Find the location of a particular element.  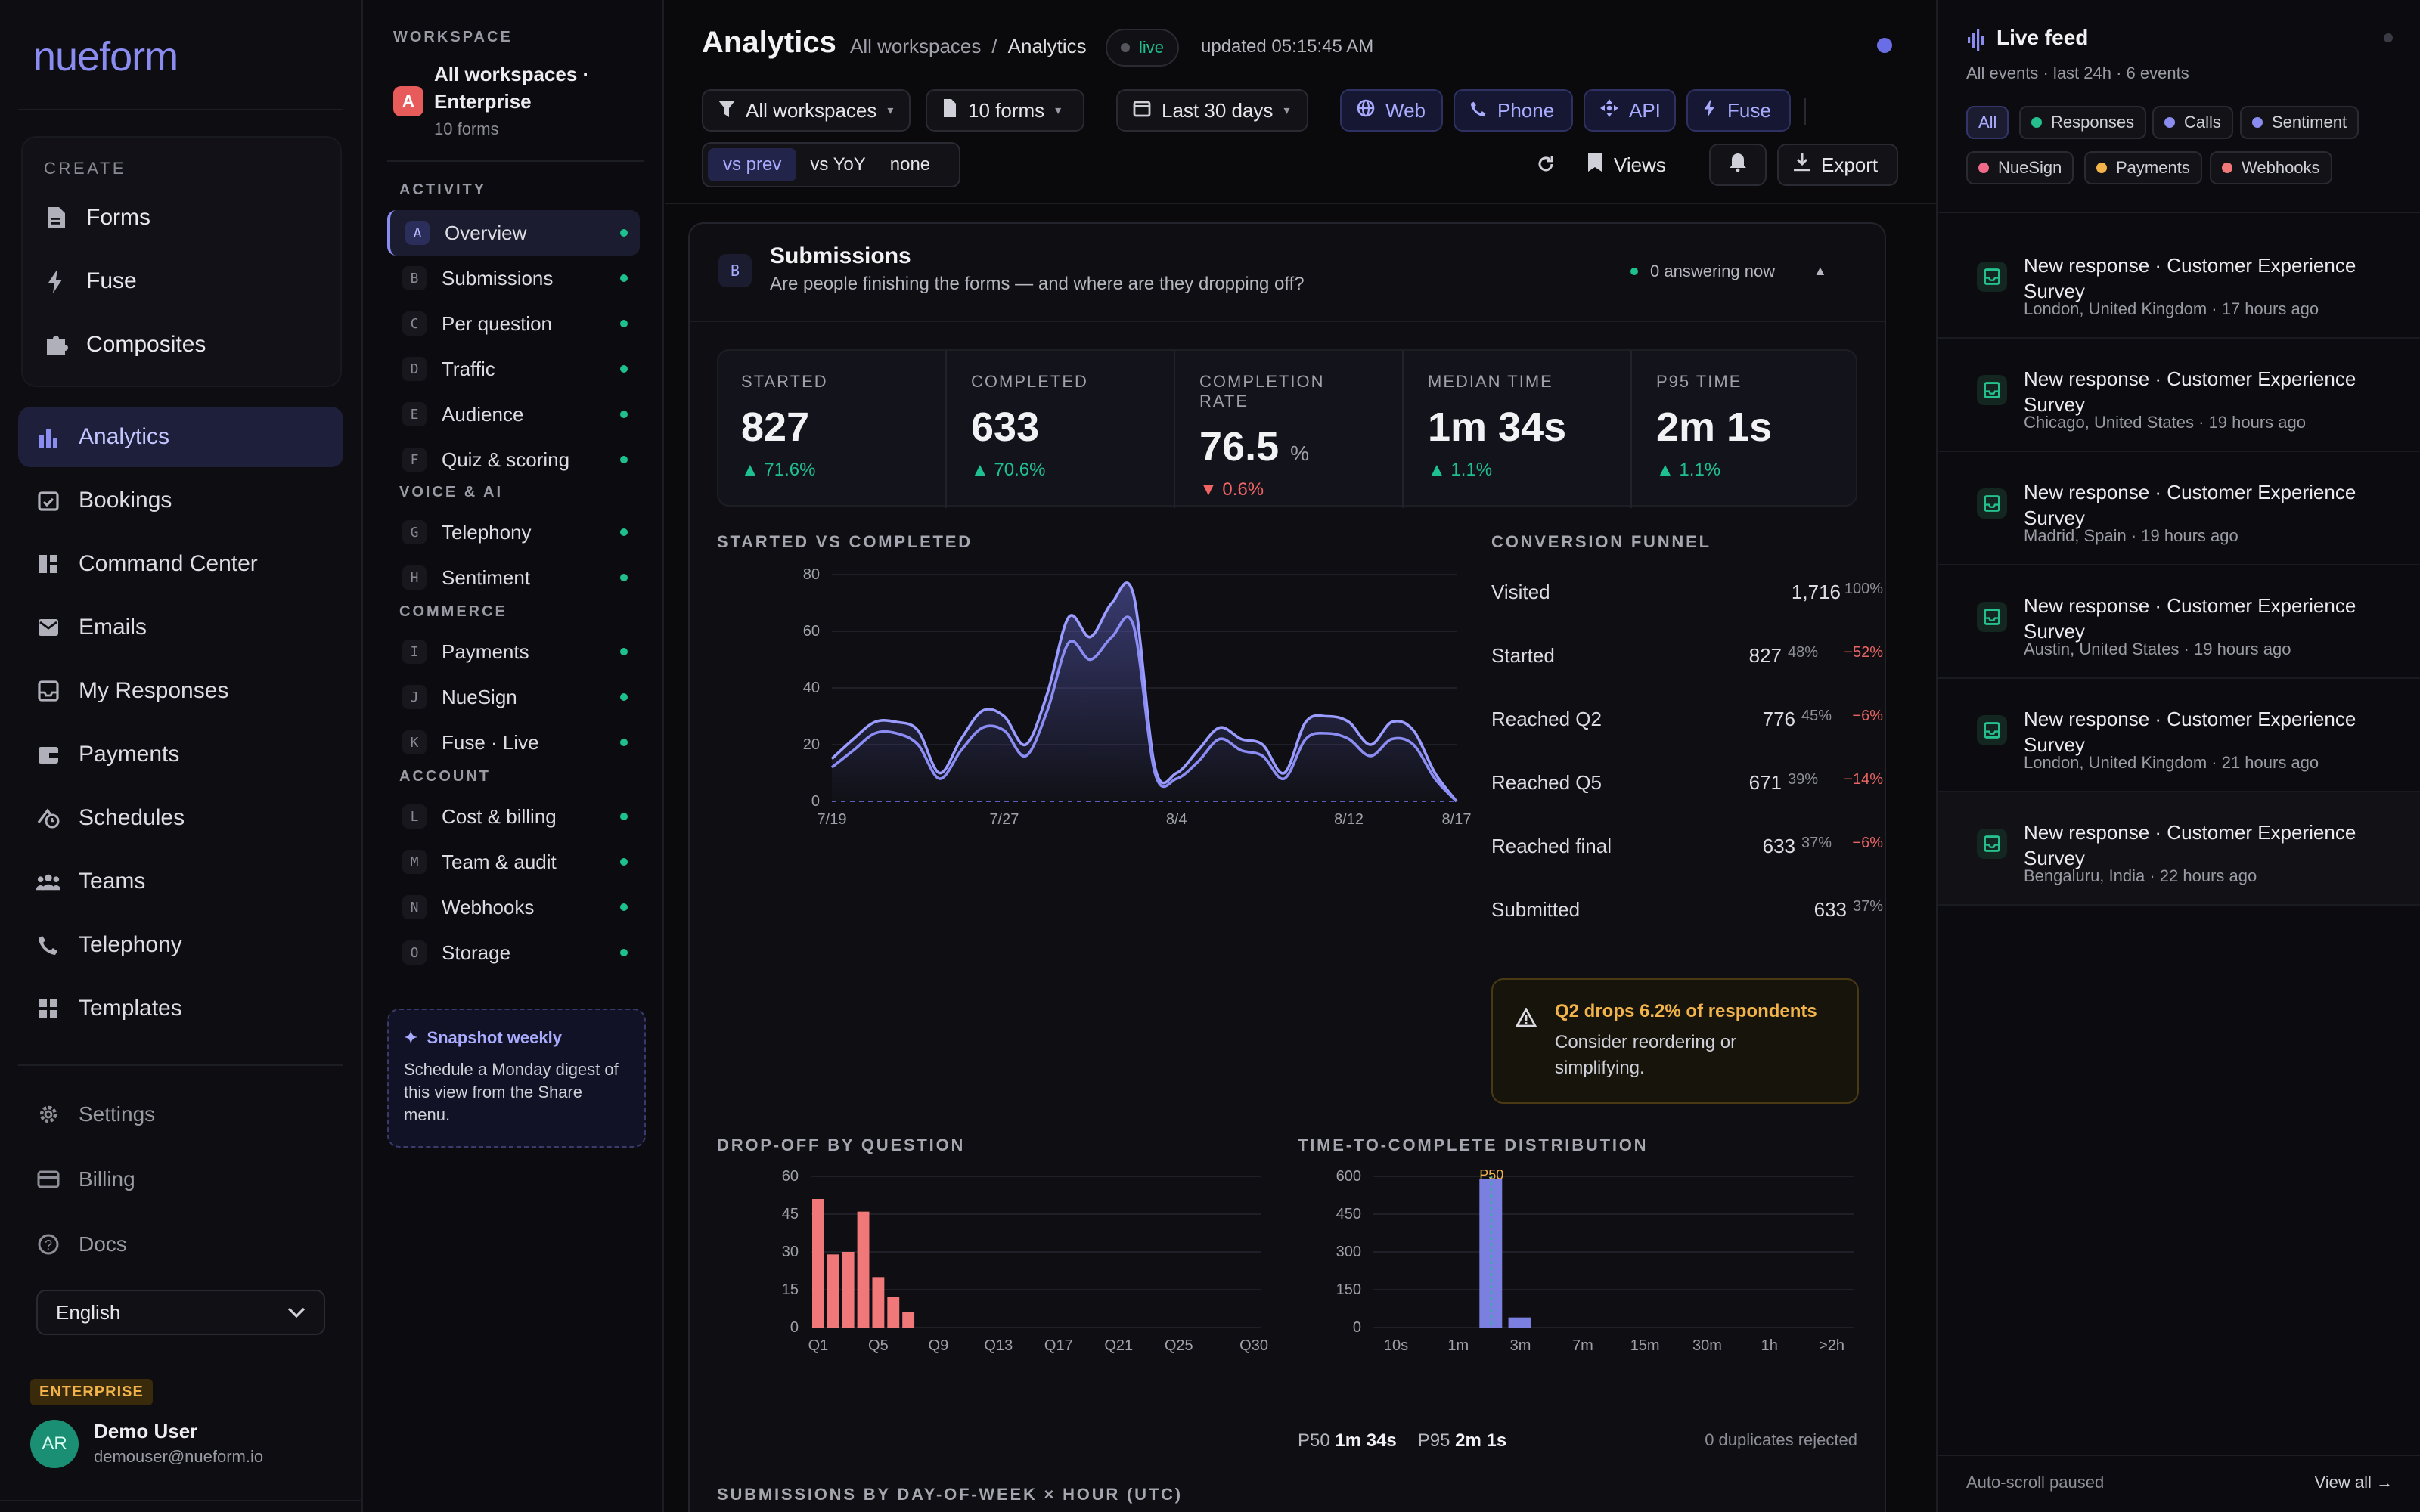

breadcrumb: All workspaces / Analytics is located at coordinates (969, 46).